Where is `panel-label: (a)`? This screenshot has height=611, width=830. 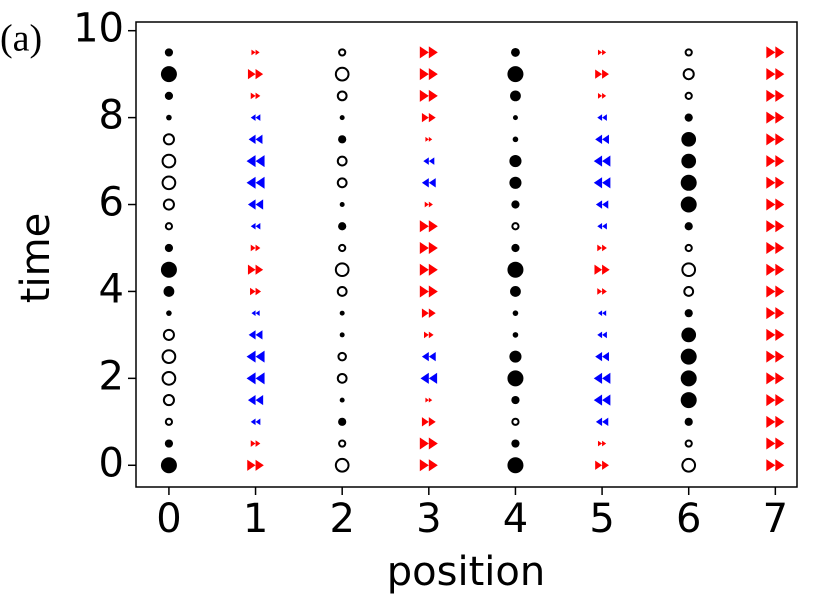
panel-label: (a) is located at coordinates (21, 39).